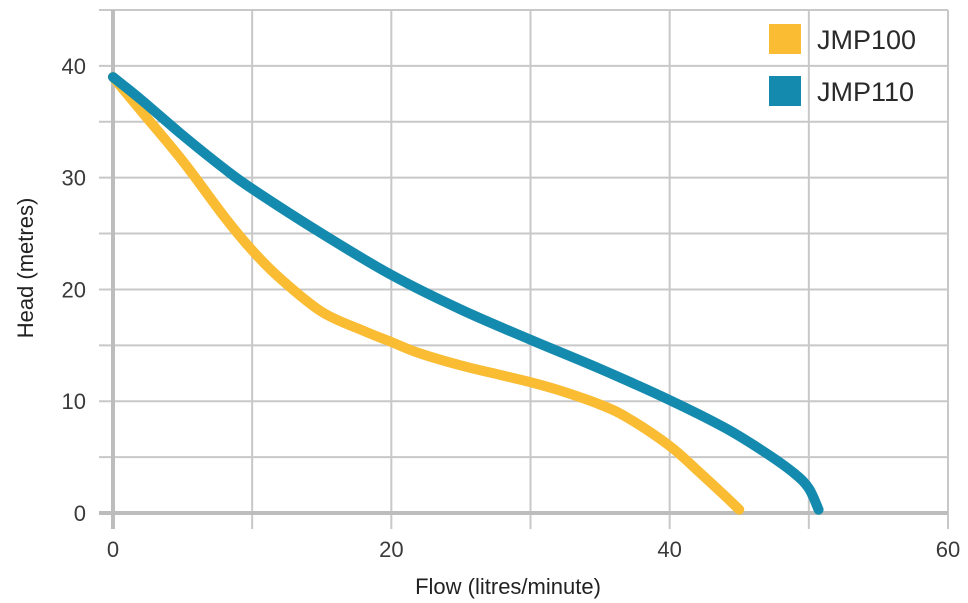 Image resolution: width=968 pixels, height=603 pixels. I want to click on x-axis-label: Flow (litres/minute), so click(508, 586).